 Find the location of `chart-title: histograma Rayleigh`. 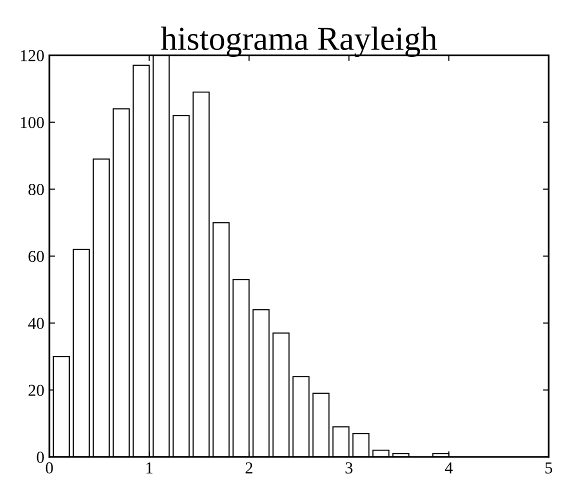

chart-title: histograma Rayleigh is located at coordinates (298, 41).